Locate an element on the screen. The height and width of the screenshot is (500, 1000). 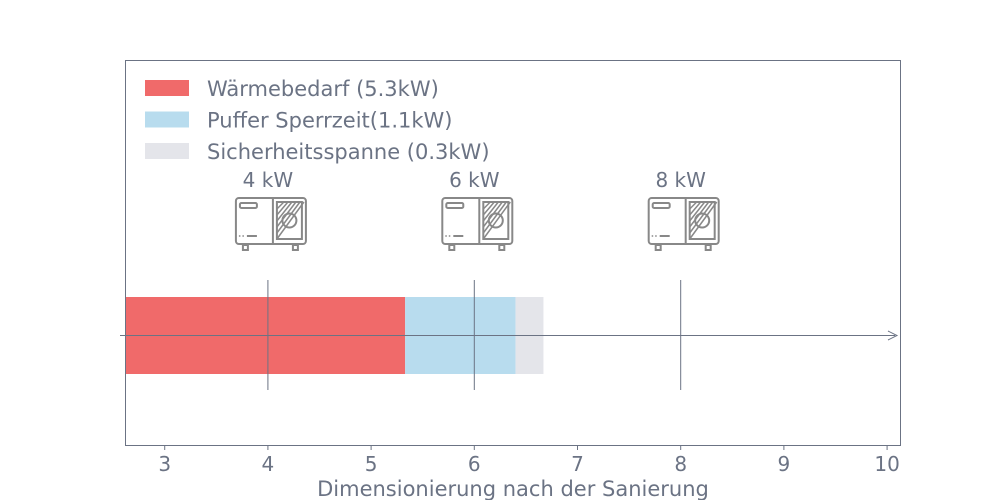
marker-label: 8 kW is located at coordinates (680, 180).